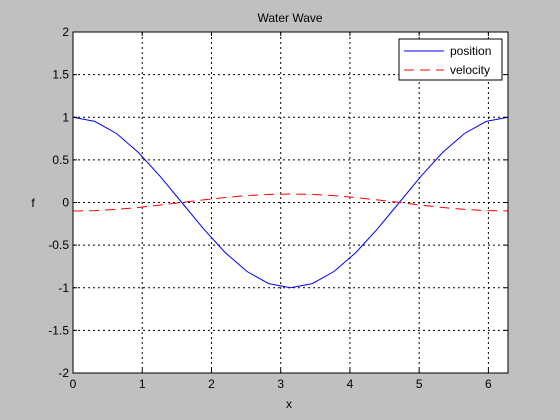  Describe the element at coordinates (33, 203) in the screenshot. I see `y-axis-label: f` at that location.